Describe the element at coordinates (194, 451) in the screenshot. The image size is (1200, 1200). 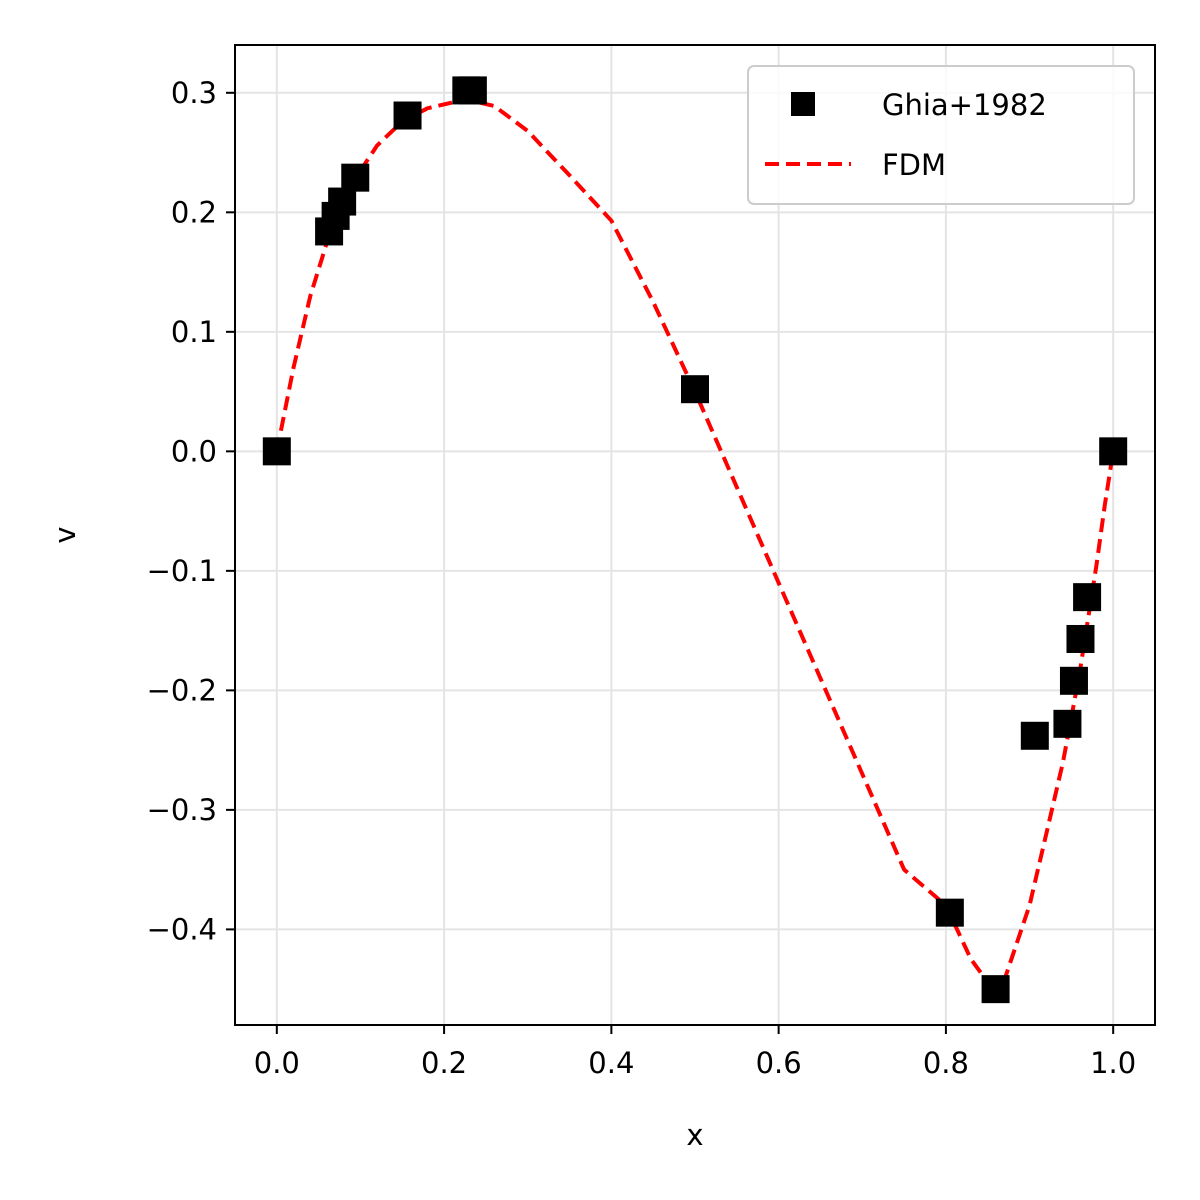
I see `y-tick-label: 0.0` at that location.